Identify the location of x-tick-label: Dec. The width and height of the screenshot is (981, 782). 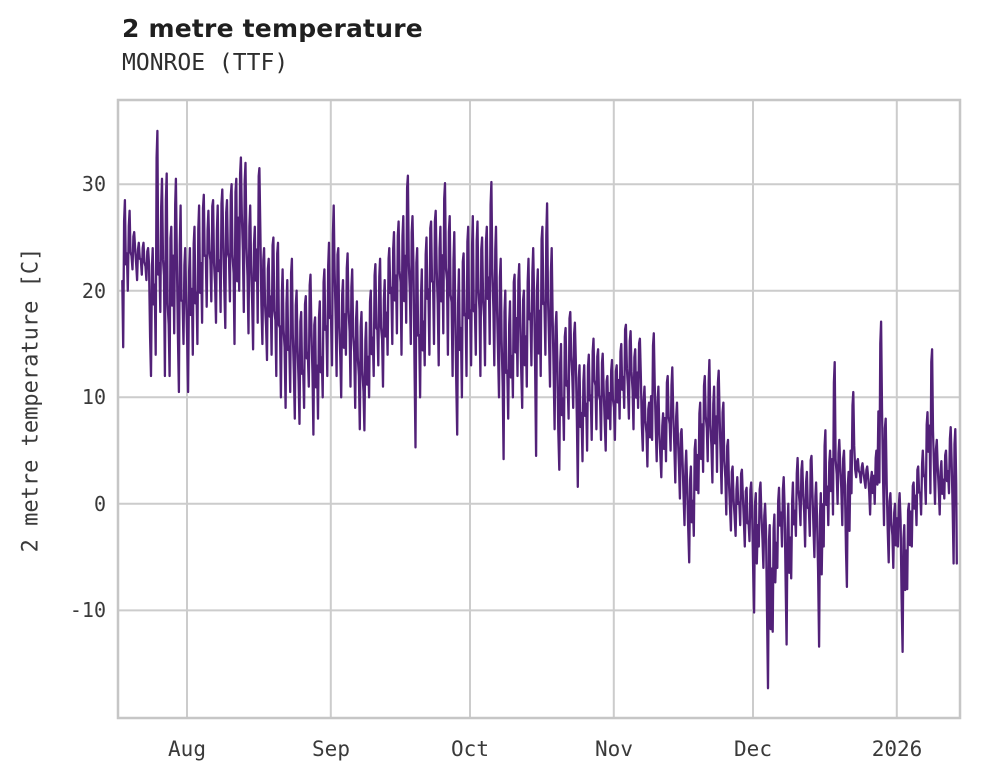
(753, 749).